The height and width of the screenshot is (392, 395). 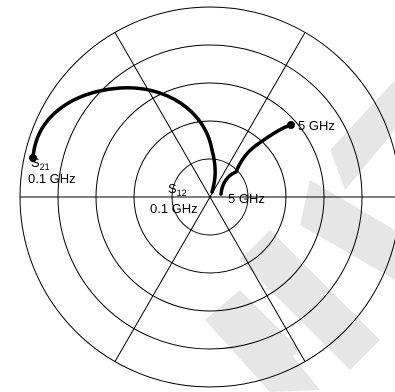 What do you see at coordinates (52, 178) in the screenshot?
I see `s21-freq-label: 0.1 GHz` at bounding box center [52, 178].